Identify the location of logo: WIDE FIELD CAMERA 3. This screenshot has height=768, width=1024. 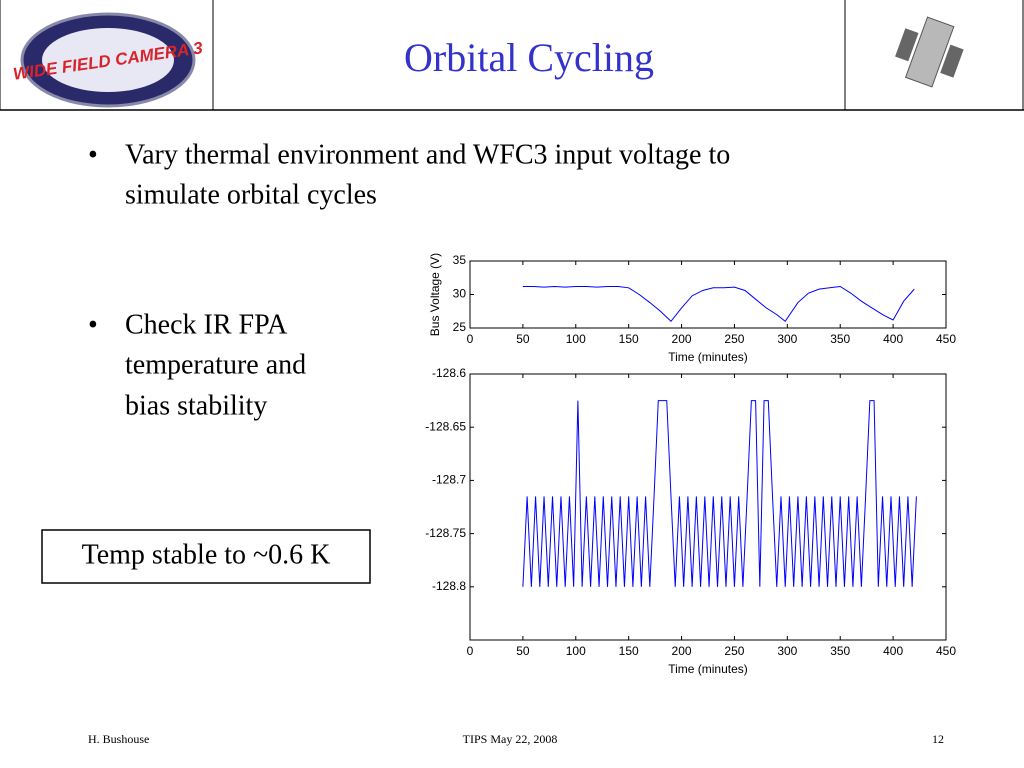
(108, 60).